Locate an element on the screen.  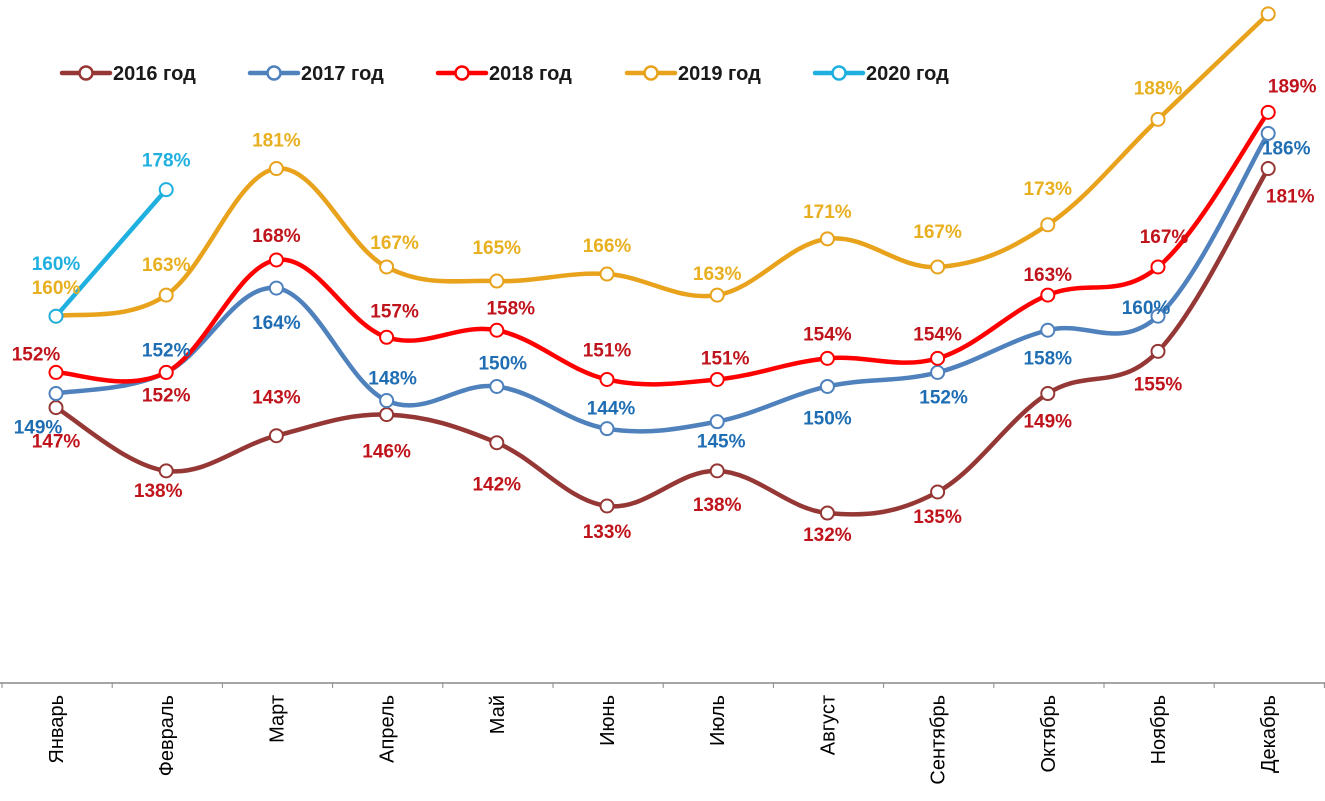
legend-item-2016-год: 2016 год is located at coordinates (127, 74).